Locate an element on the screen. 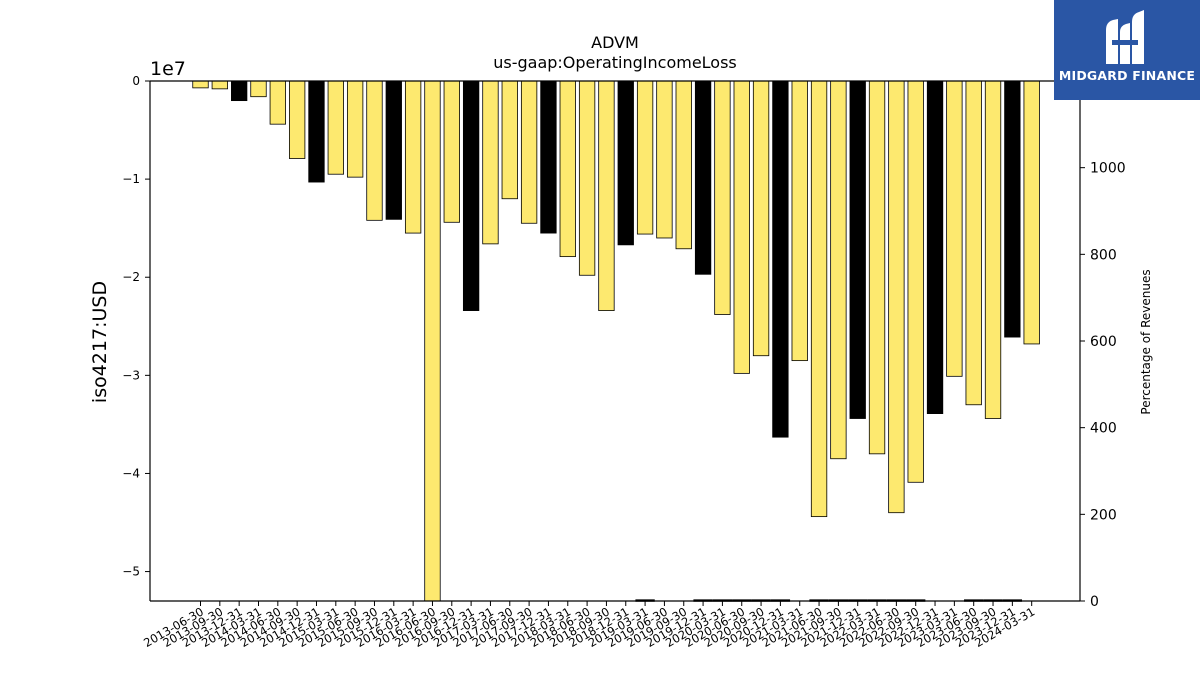  chart-title: ADVM is located at coordinates (615, 42).